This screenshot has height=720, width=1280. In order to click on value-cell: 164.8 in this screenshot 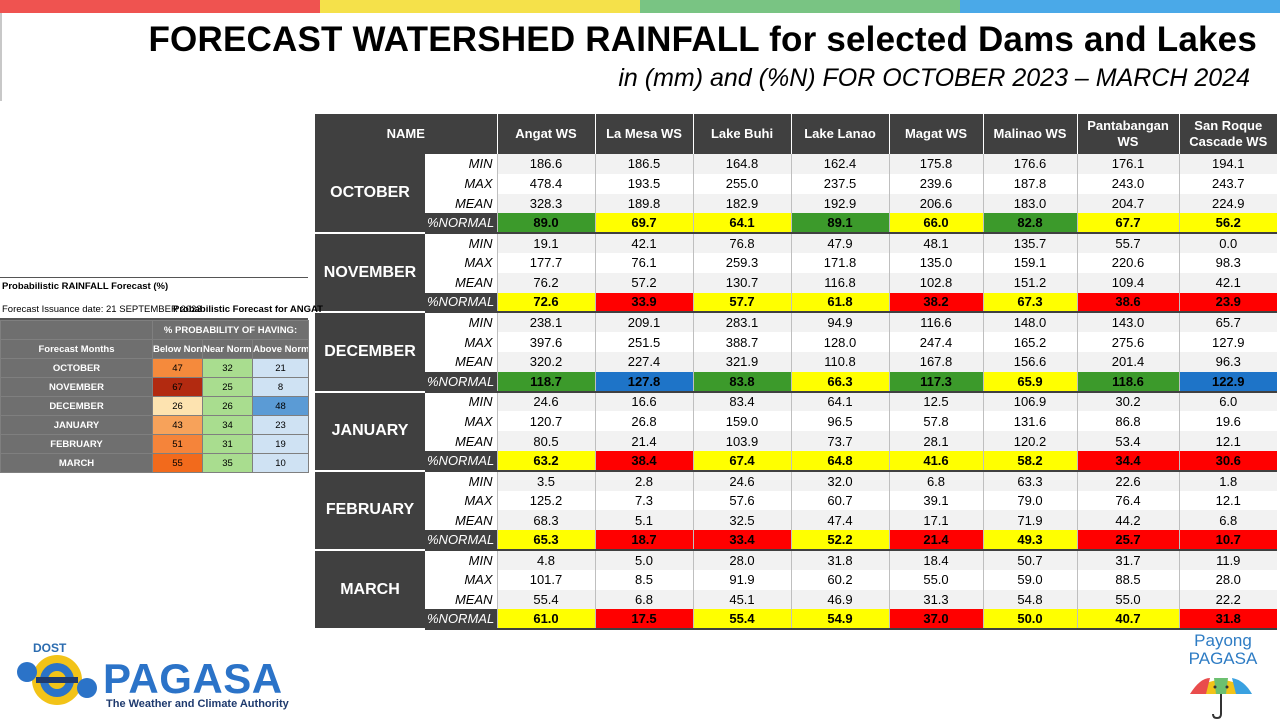, I will do `click(741, 164)`.